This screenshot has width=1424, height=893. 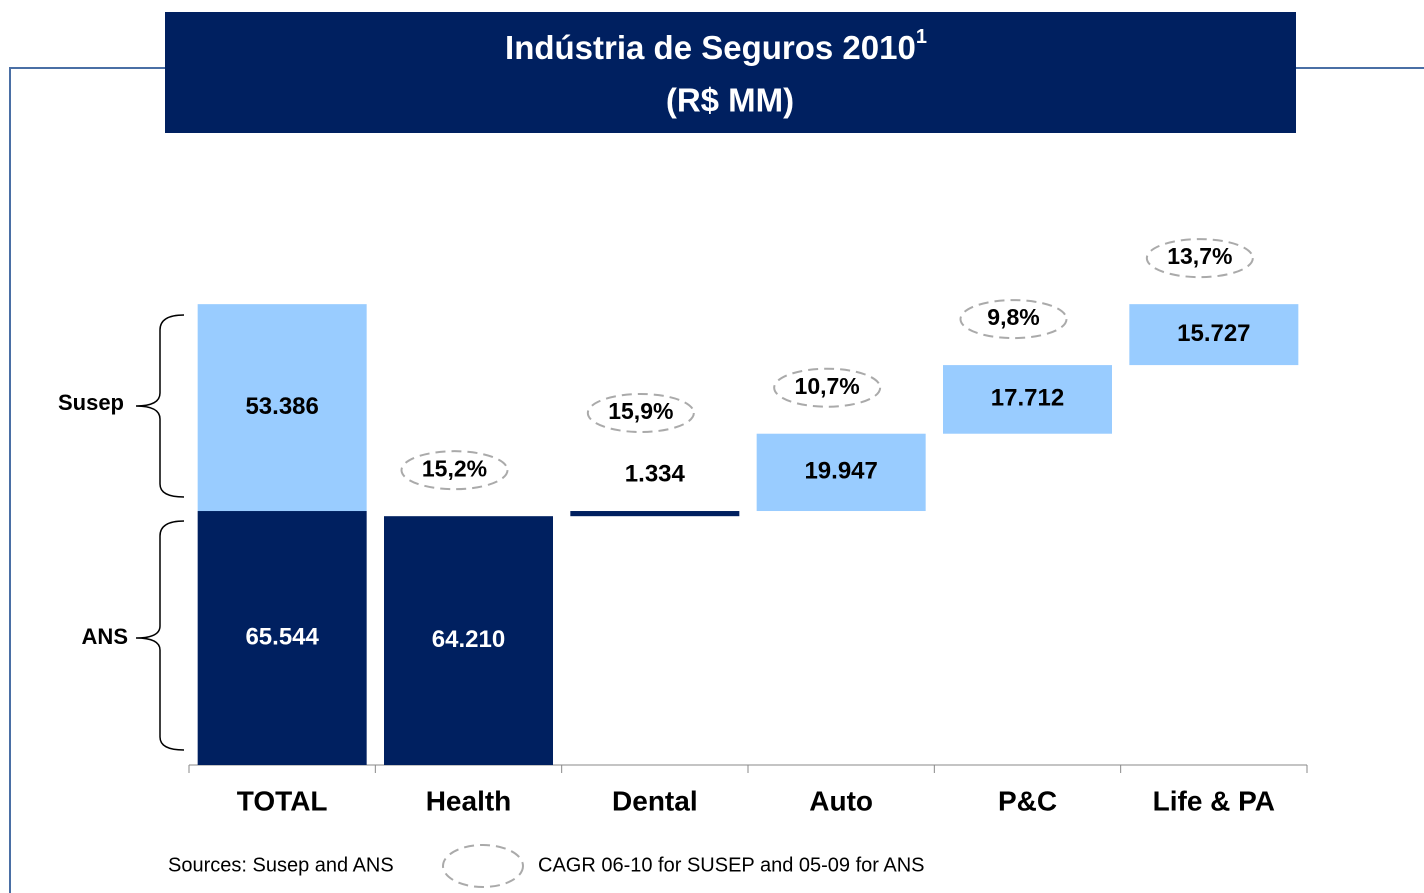 What do you see at coordinates (731, 865) in the screenshot?
I see `footer-note: CAGR 06-10 for SUSEP and 05-09 for ANS` at bounding box center [731, 865].